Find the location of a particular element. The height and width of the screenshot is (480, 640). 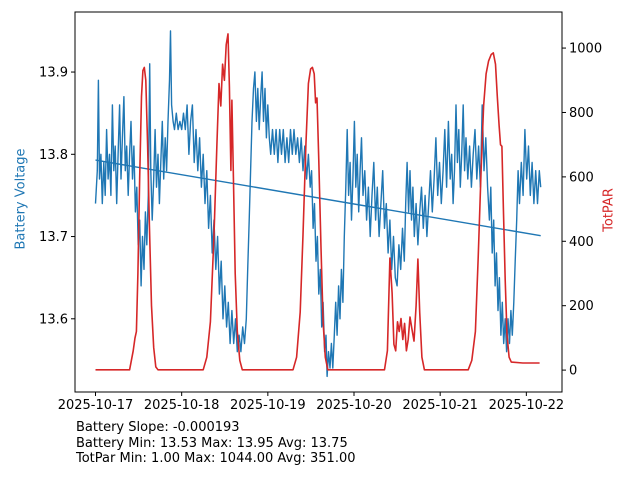

left-tick-label: 13.9 is located at coordinates (53, 73).